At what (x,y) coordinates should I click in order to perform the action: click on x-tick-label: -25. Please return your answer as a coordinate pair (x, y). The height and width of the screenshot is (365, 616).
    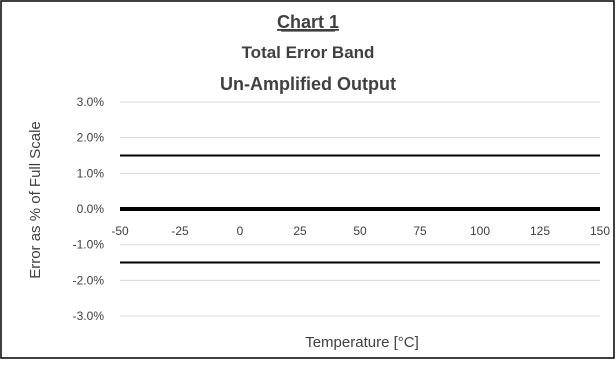
    Looking at the image, I should click on (180, 231).